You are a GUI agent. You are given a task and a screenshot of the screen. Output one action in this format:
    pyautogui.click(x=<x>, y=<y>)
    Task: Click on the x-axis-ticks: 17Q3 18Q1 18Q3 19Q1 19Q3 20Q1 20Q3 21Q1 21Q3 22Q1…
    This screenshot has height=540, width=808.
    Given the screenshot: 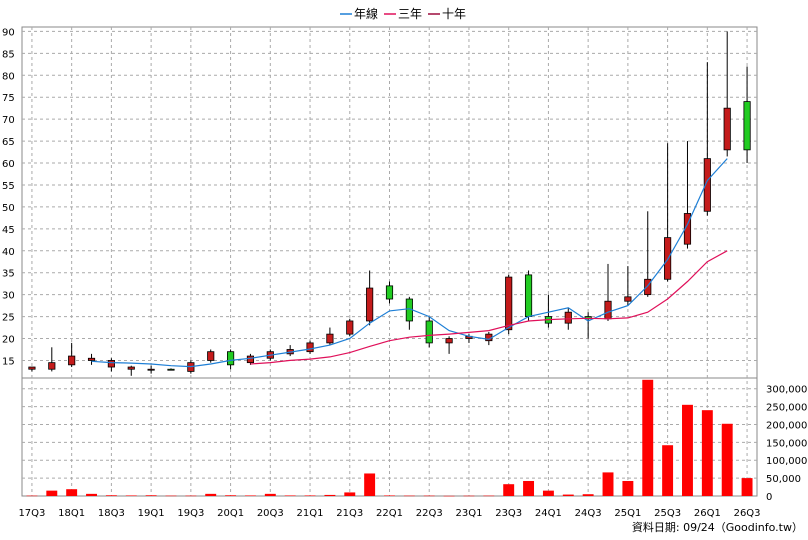 What is the action you would take?
    pyautogui.click(x=389, y=513)
    